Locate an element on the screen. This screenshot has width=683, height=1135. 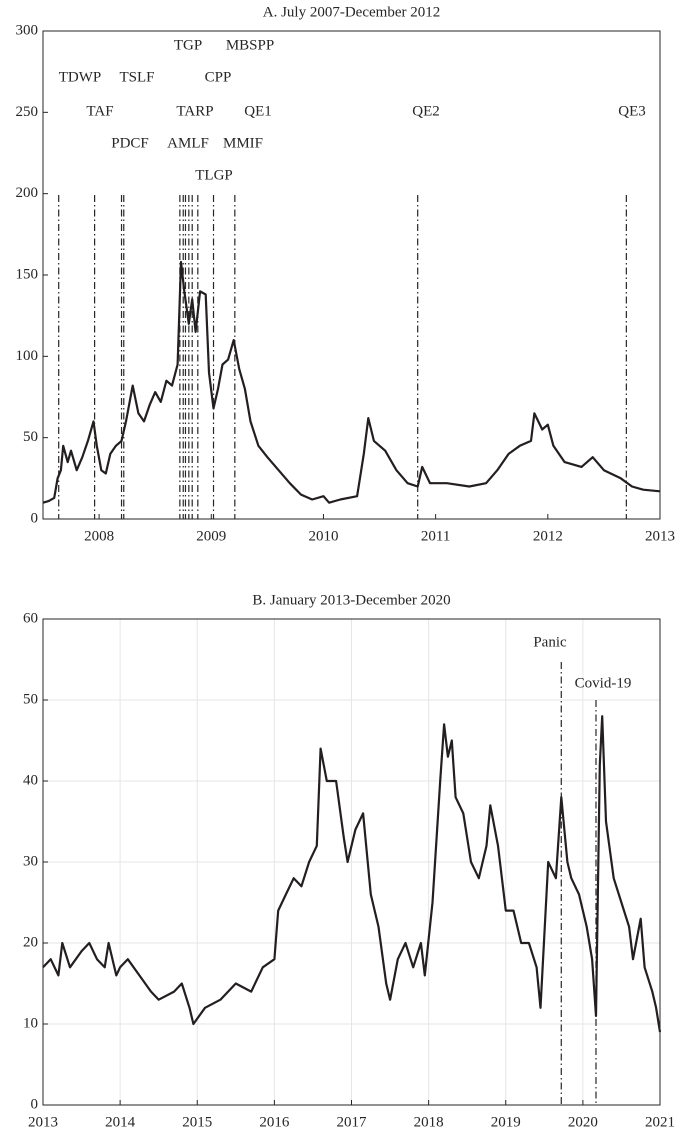
x-tick-label: 2015 is located at coordinates (197, 1122).